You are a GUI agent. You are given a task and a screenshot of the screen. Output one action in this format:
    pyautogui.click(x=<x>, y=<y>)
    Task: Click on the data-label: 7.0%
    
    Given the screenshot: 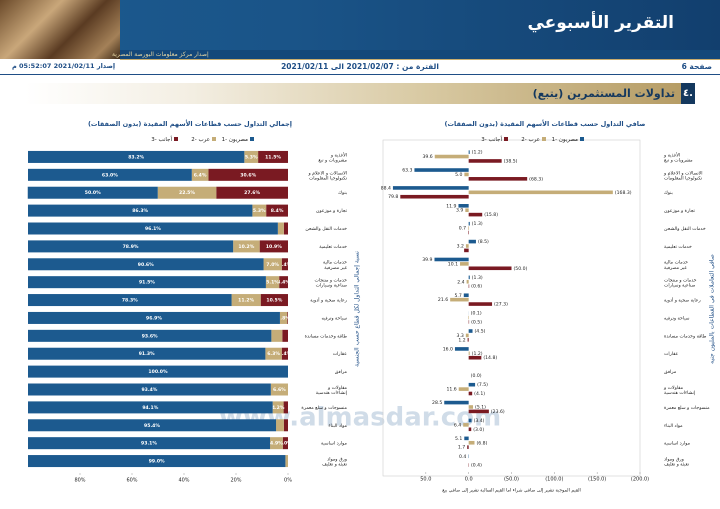 What is the action you would take?
    pyautogui.click(x=272, y=265)
    